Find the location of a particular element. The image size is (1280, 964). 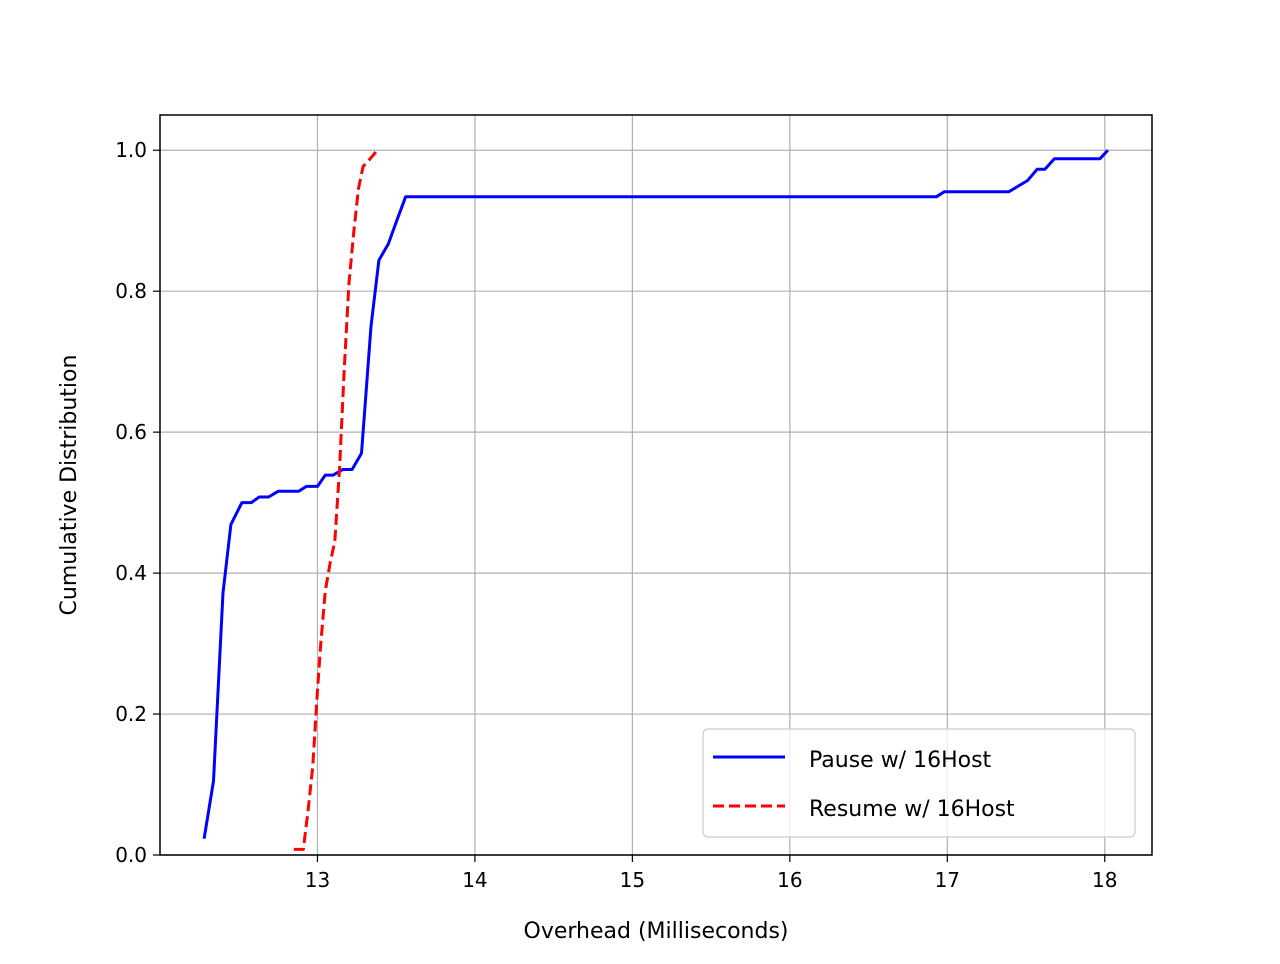

y-tick-label: 0.0 is located at coordinates (131, 855).